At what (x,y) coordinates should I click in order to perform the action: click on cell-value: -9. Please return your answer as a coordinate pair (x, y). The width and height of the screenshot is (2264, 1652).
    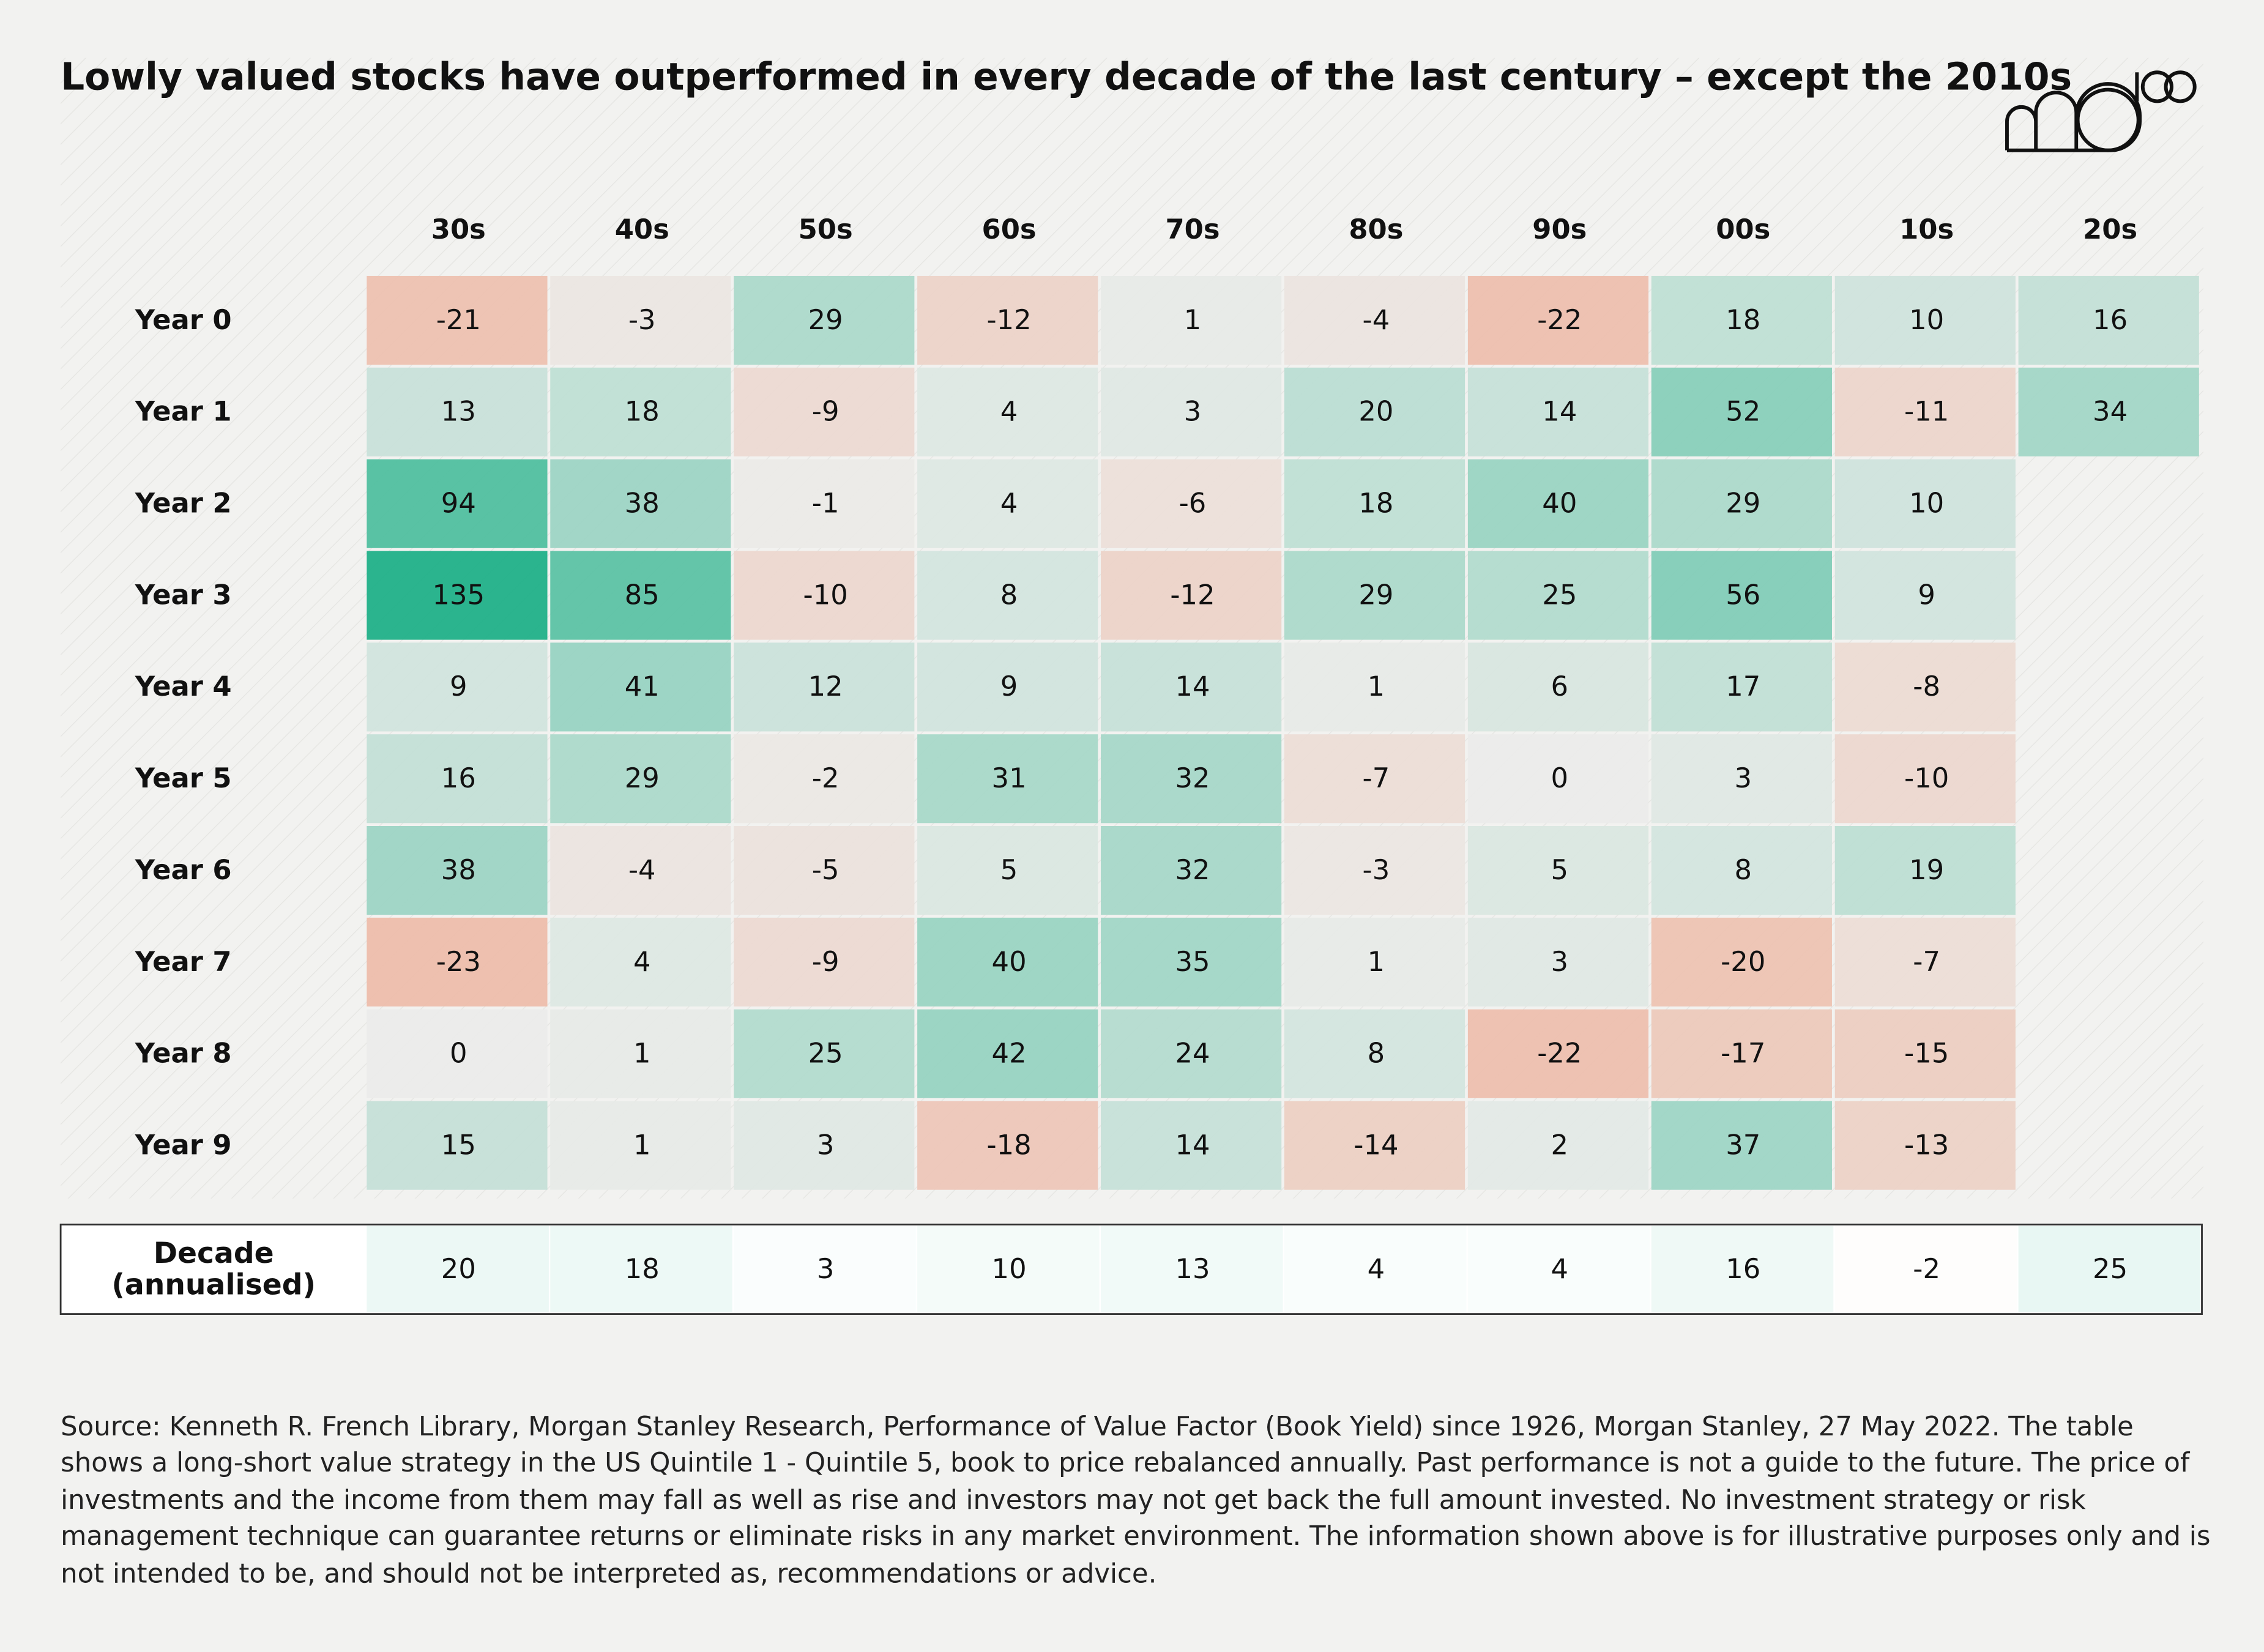
    Looking at the image, I should click on (826, 962).